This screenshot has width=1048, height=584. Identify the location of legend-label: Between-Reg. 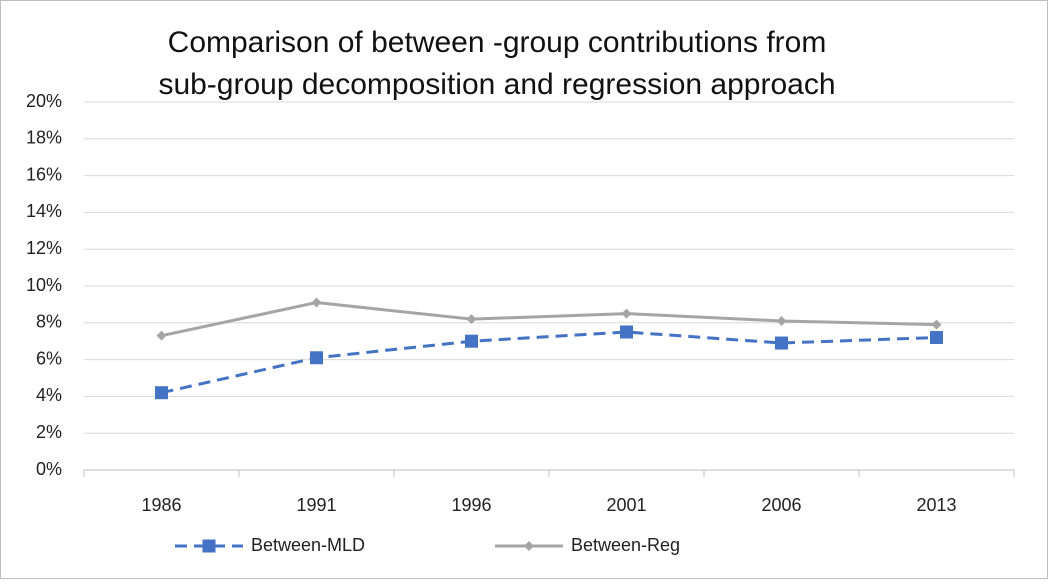
(625, 545).